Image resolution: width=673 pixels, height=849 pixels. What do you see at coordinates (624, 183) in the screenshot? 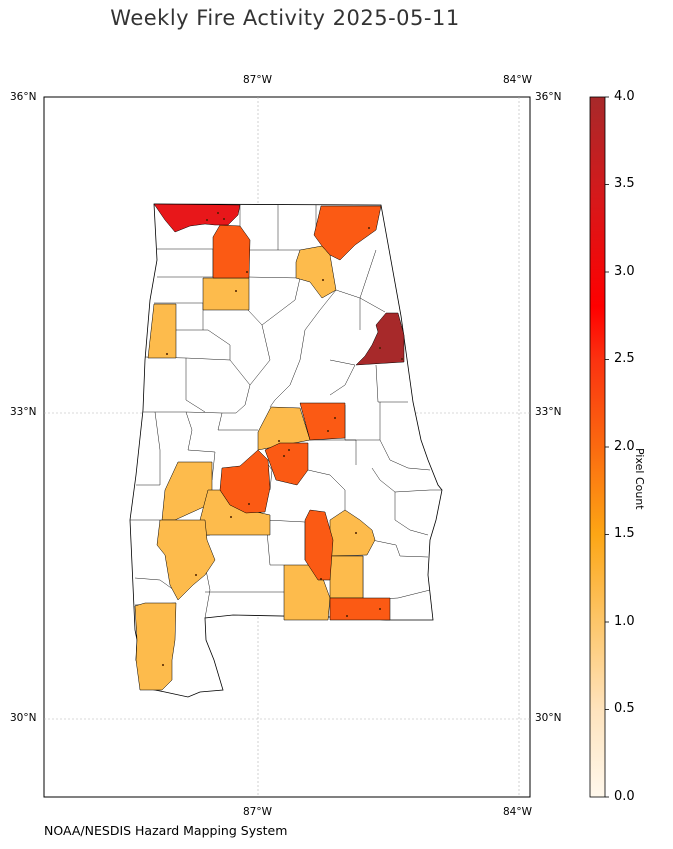
I see `colorbar-tick-label: 3.5` at bounding box center [624, 183].